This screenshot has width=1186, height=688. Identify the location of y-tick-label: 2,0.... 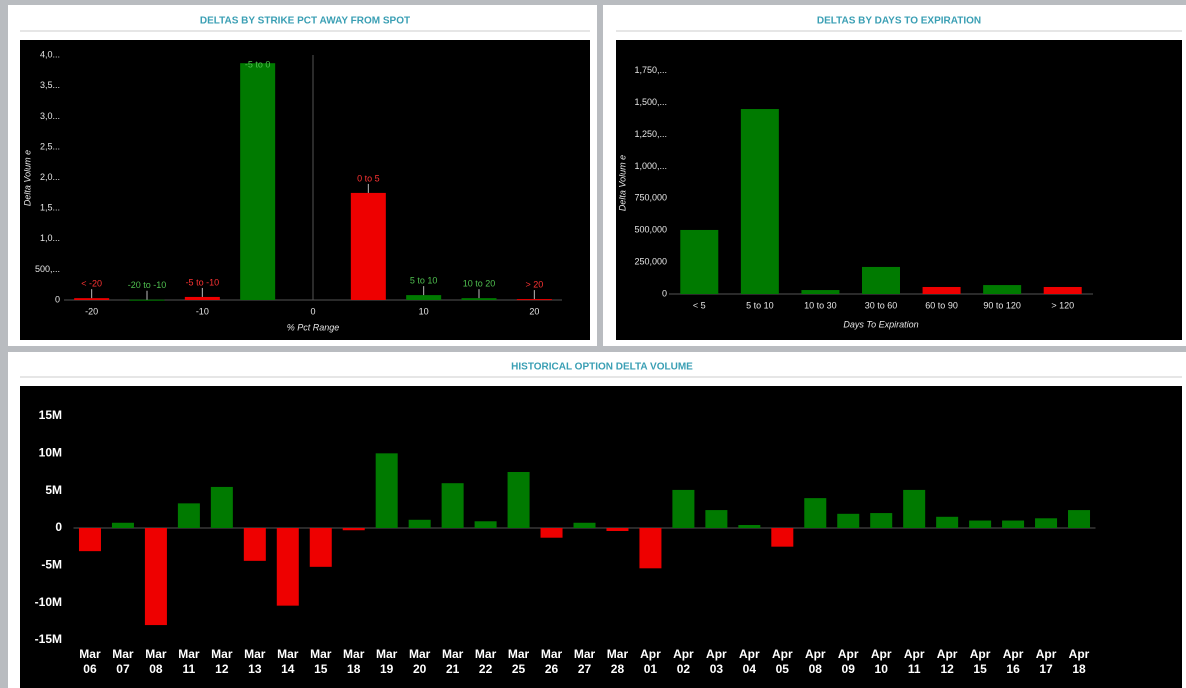
(50, 177).